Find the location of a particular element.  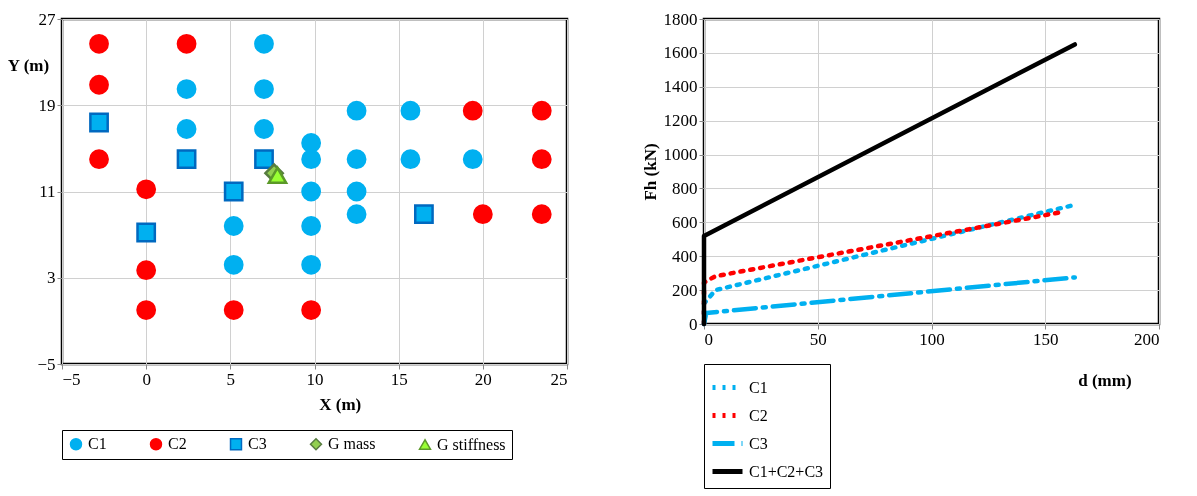

x-tick-label: 5 is located at coordinates (231, 379).